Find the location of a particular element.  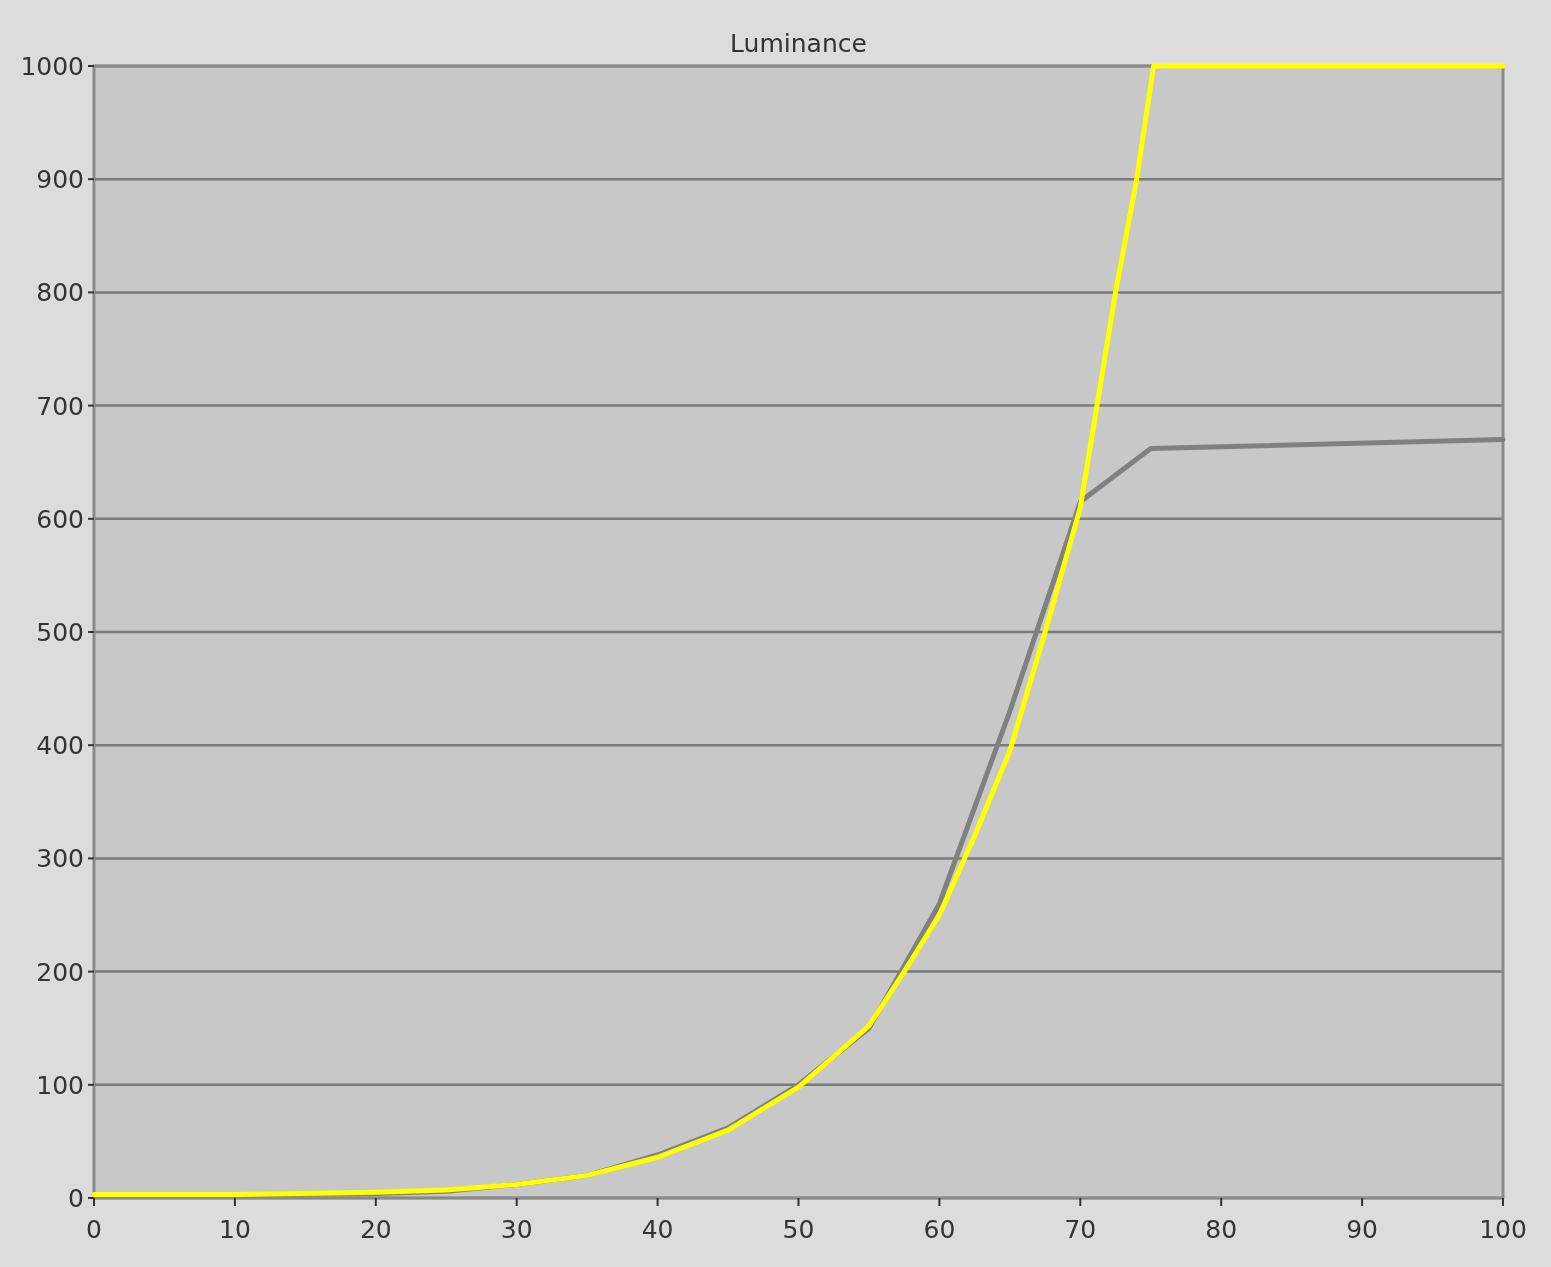

x-tick-label: 30 is located at coordinates (516, 1229).